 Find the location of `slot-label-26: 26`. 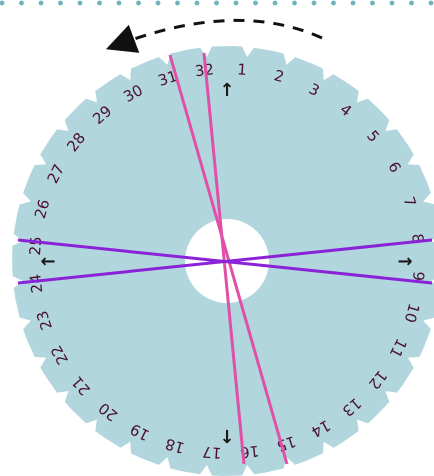

slot-label-26: 26 is located at coordinates (42, 208).